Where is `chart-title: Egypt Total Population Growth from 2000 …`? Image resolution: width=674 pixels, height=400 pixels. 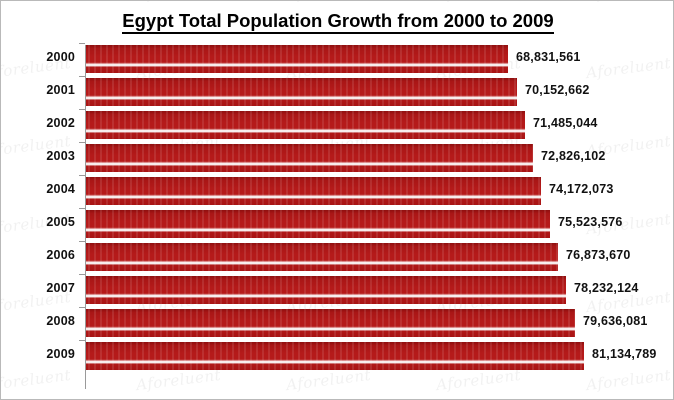
chart-title: Egypt Total Population Growth from 2000 … is located at coordinates (337, 22).